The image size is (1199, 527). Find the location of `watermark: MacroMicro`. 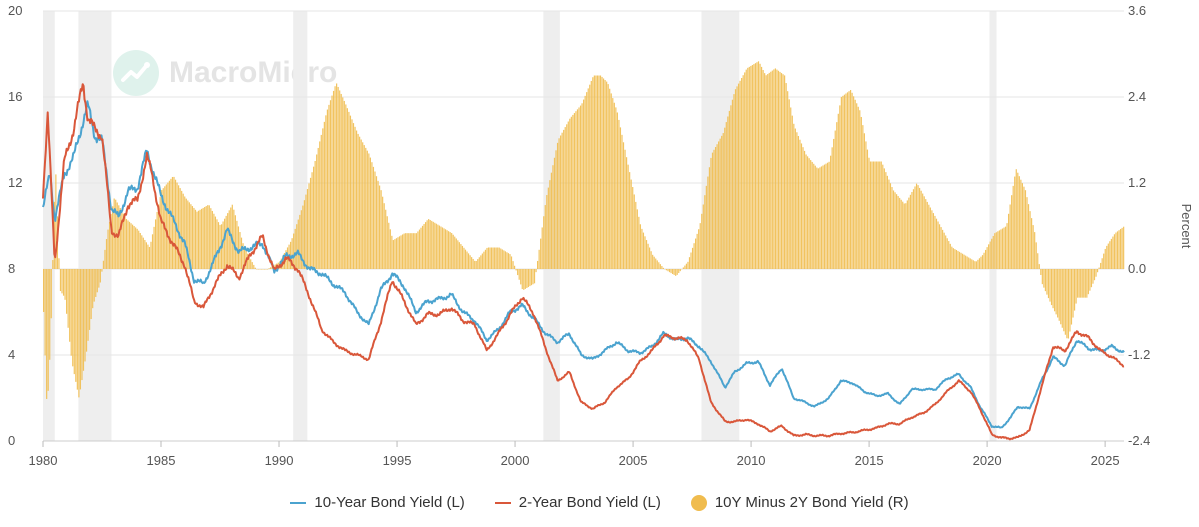

watermark: MacroMicro is located at coordinates (225, 73).